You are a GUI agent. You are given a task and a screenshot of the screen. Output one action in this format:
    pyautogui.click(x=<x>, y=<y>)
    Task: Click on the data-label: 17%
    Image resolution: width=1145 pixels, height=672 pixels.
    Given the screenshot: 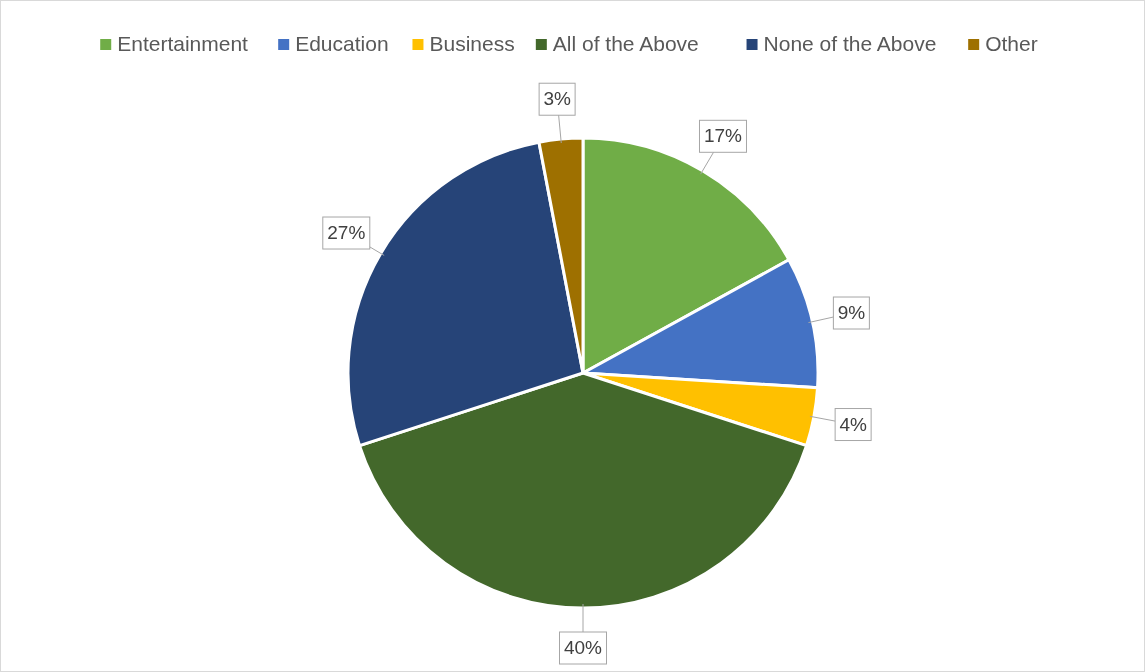 What is the action you would take?
    pyautogui.click(x=723, y=136)
    